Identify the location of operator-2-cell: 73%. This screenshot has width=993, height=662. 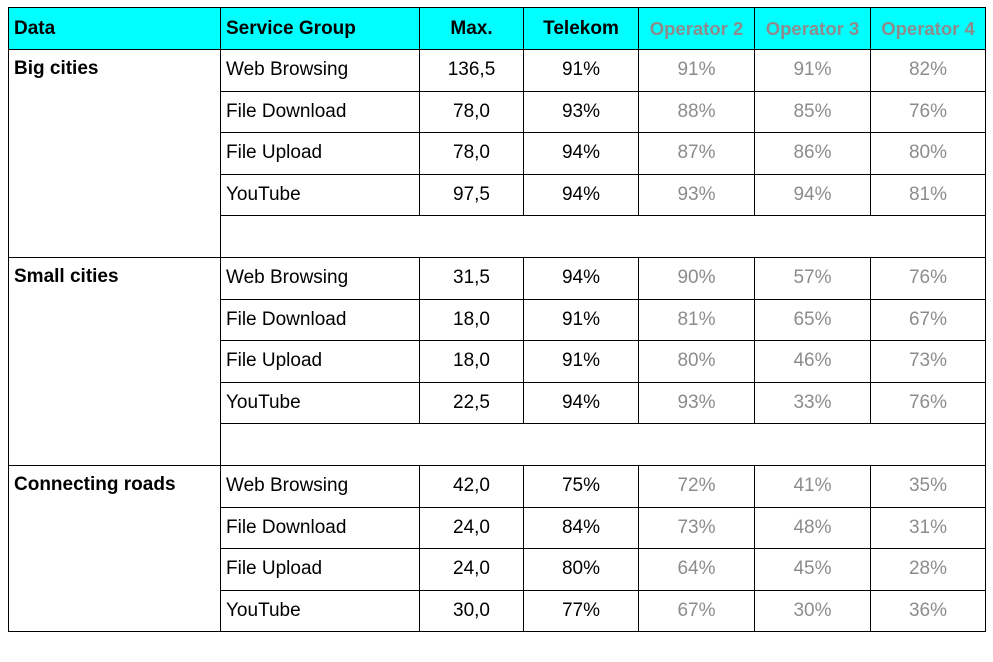
(696, 527).